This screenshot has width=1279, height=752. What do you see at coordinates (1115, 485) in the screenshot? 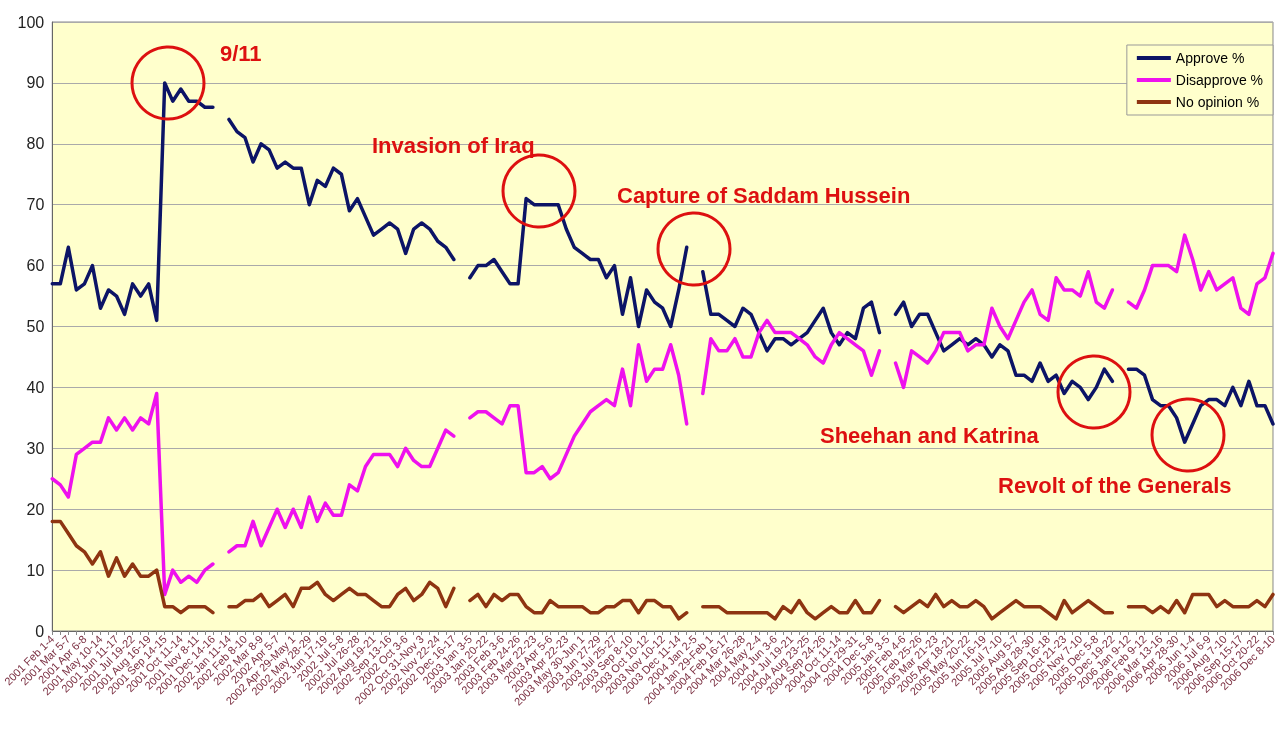
I see `annotation: Revolt of the Generals` at bounding box center [1115, 485].